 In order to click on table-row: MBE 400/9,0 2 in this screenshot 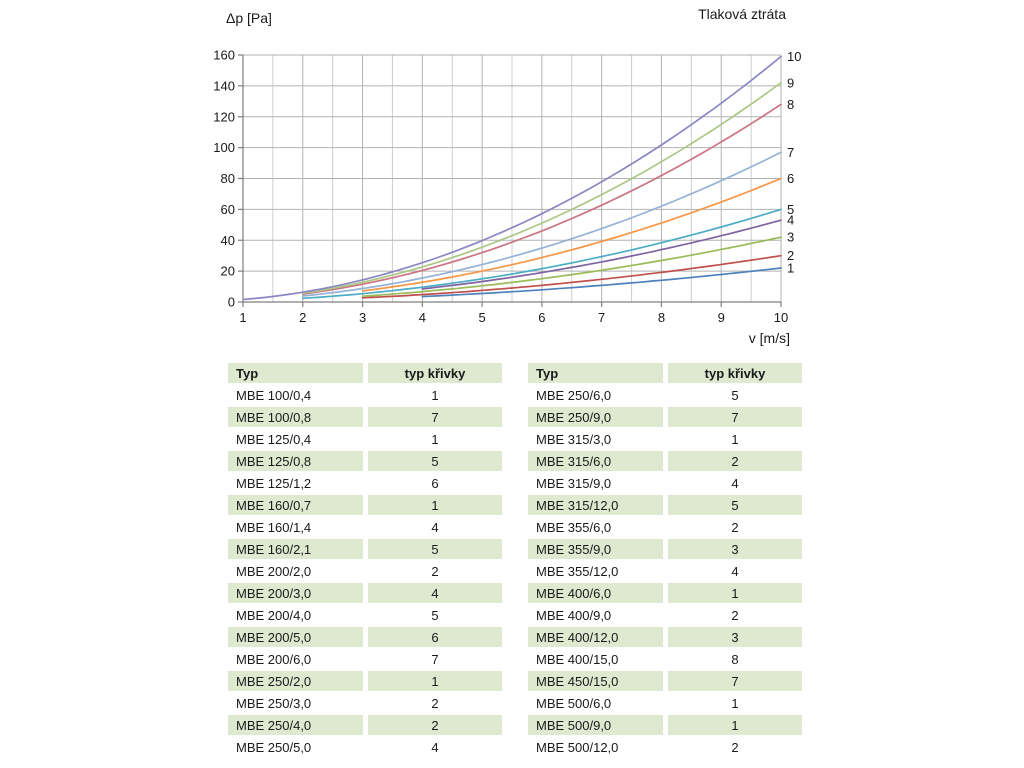, I will do `click(665, 615)`.